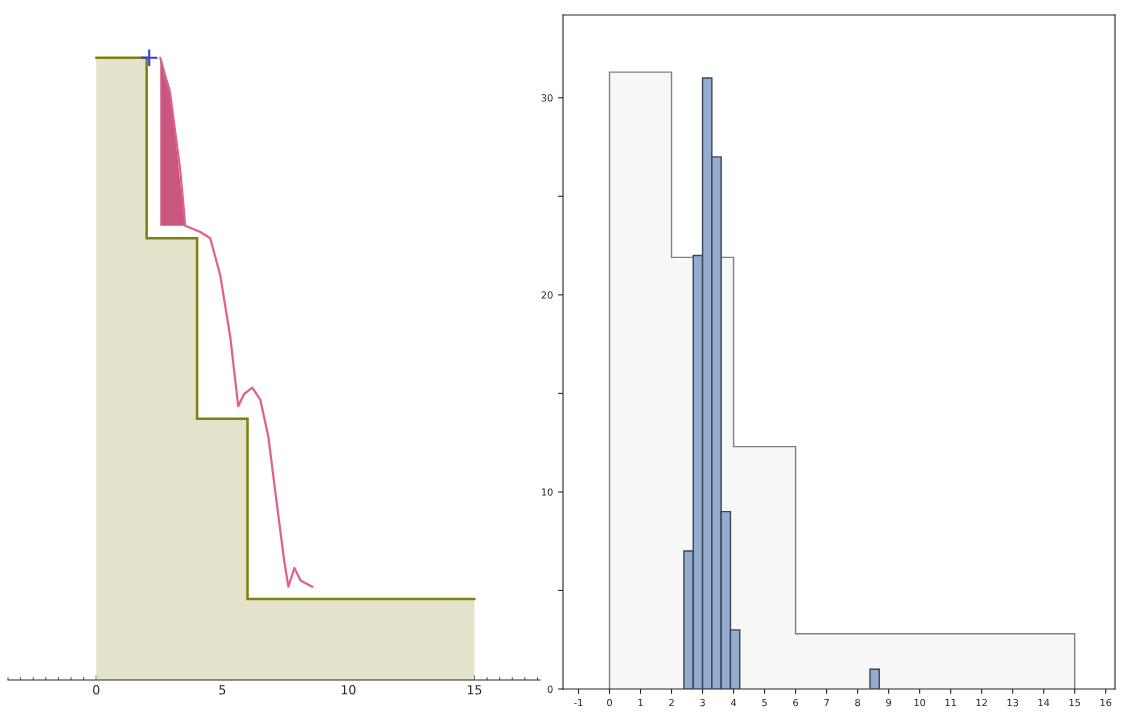 Image resolution: width=1128 pixels, height=717 pixels. I want to click on x-tick-label: 14, so click(1044, 703).